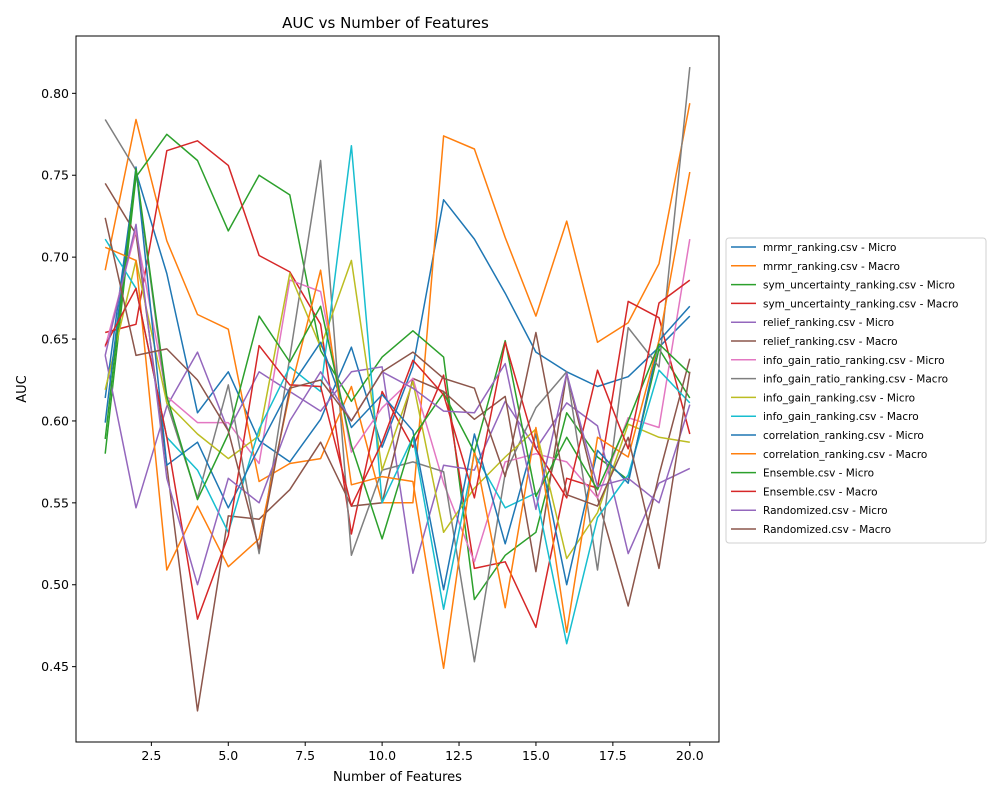 The width and height of the screenshot is (1000, 800). Describe the element at coordinates (55, 175) in the screenshot. I see `y-tick-label: 0.75` at that location.